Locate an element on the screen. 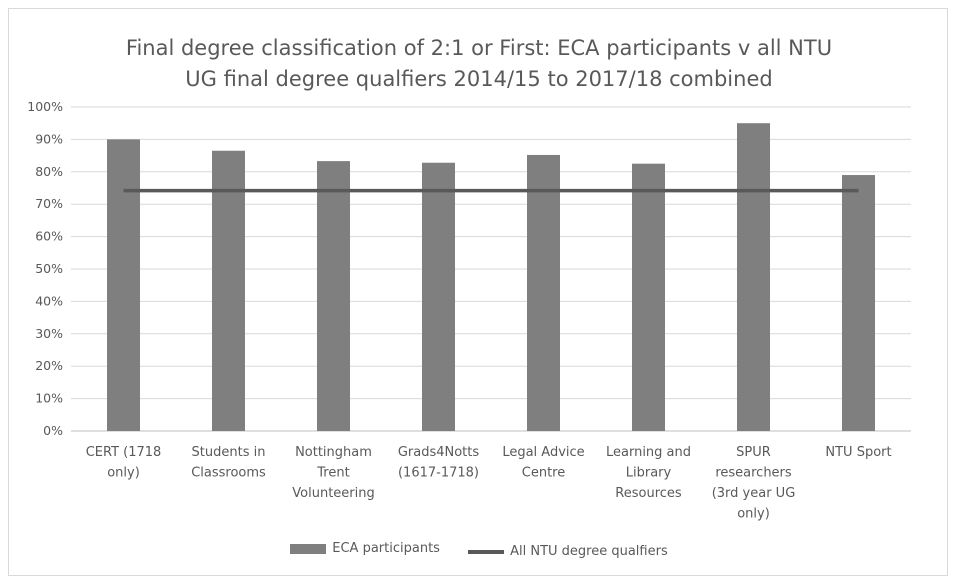 The height and width of the screenshot is (583, 958). legend-label-eca: ECA participants is located at coordinates (386, 548).